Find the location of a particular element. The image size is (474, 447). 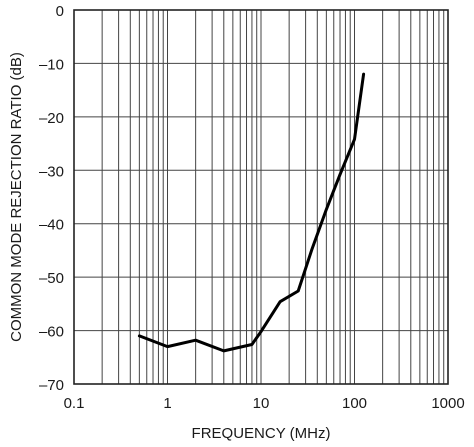

y-tick-label: –20 is located at coordinates (51, 118).